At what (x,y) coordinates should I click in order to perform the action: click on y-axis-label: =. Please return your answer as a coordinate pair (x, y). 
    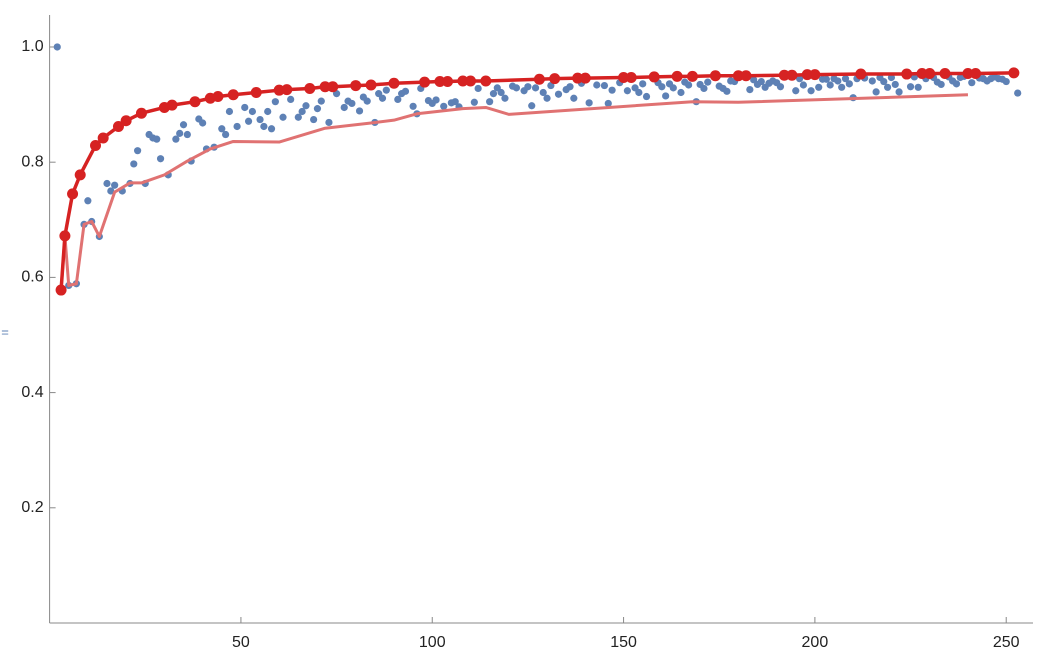
    Looking at the image, I should click on (5, 331).